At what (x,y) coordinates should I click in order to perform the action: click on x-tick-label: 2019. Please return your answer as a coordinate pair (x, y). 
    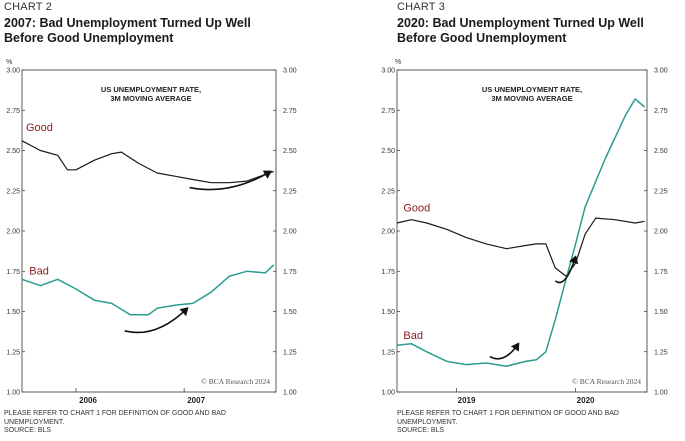
    Looking at the image, I should click on (467, 400).